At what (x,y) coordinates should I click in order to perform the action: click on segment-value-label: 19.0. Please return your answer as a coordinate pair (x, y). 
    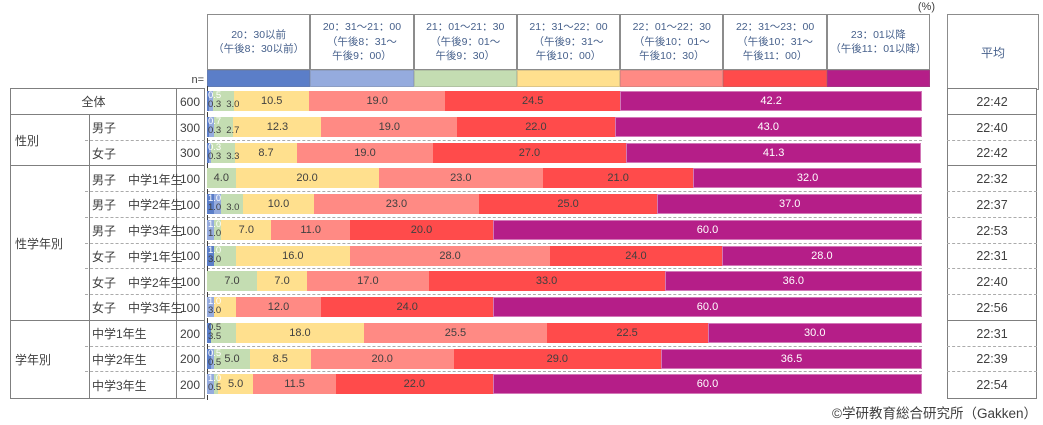
    Looking at the image, I should click on (389, 126).